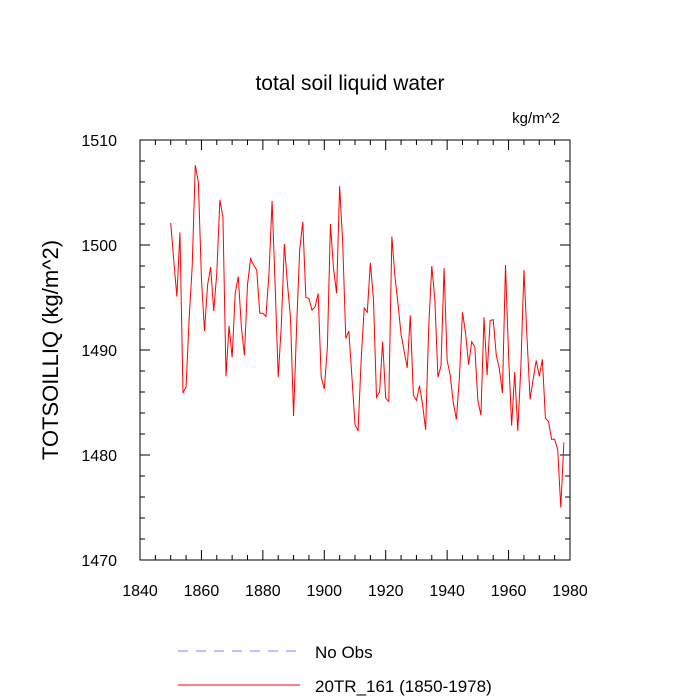  I want to click on x-tick-label: 1940, so click(447, 591).